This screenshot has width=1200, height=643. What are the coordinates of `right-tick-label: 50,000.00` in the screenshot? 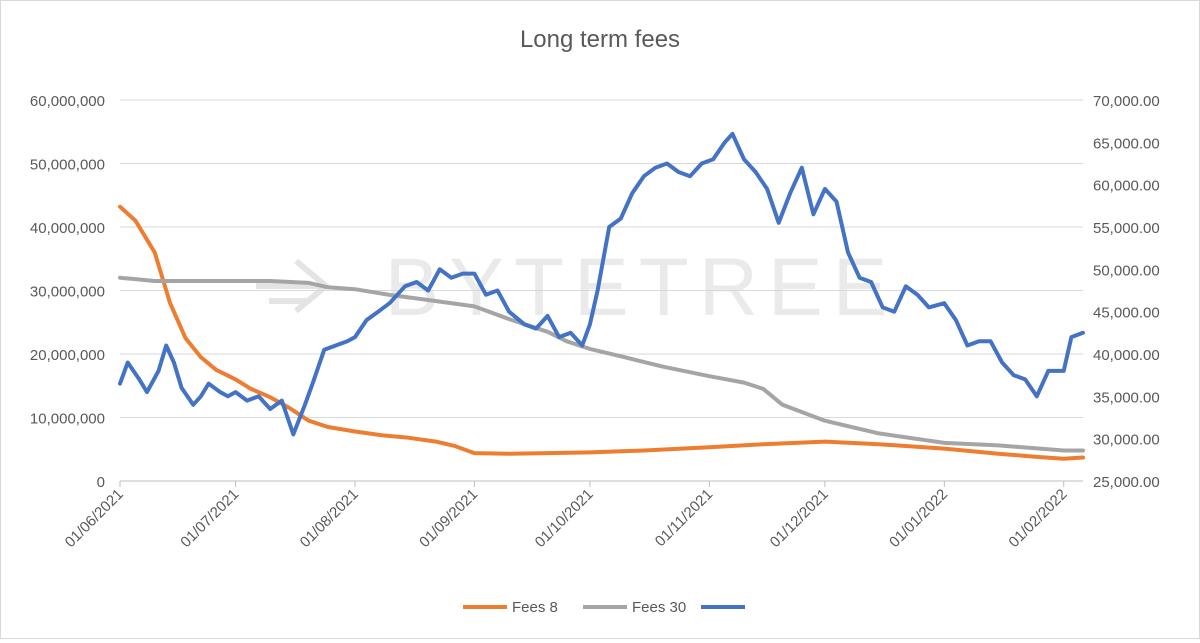 It's located at (1126, 270).